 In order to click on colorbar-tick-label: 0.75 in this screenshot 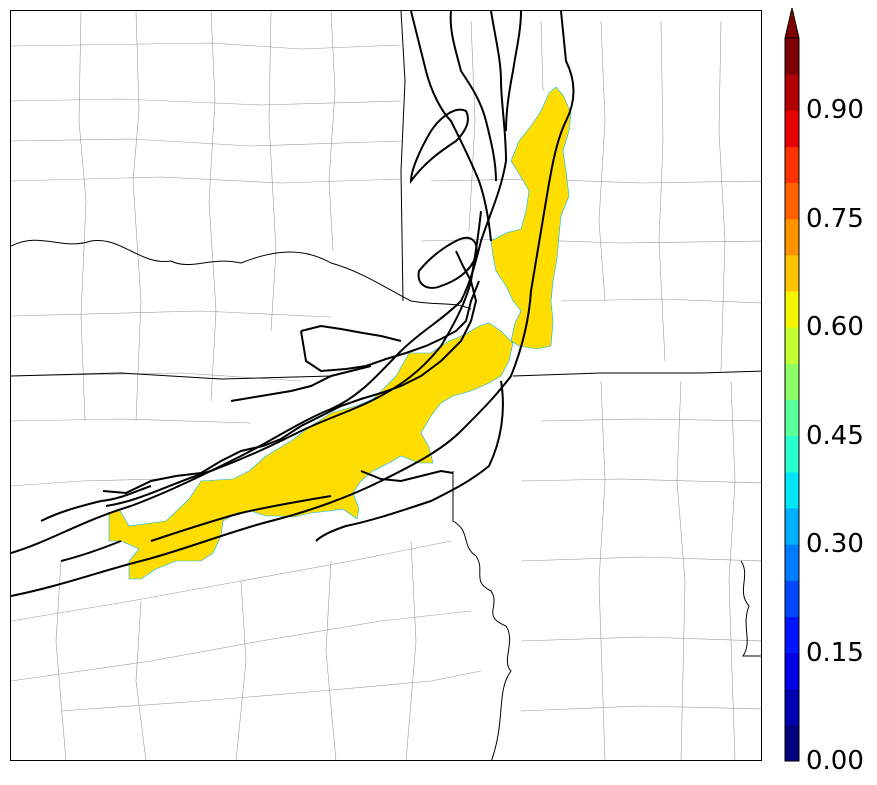, I will do `click(835, 218)`.